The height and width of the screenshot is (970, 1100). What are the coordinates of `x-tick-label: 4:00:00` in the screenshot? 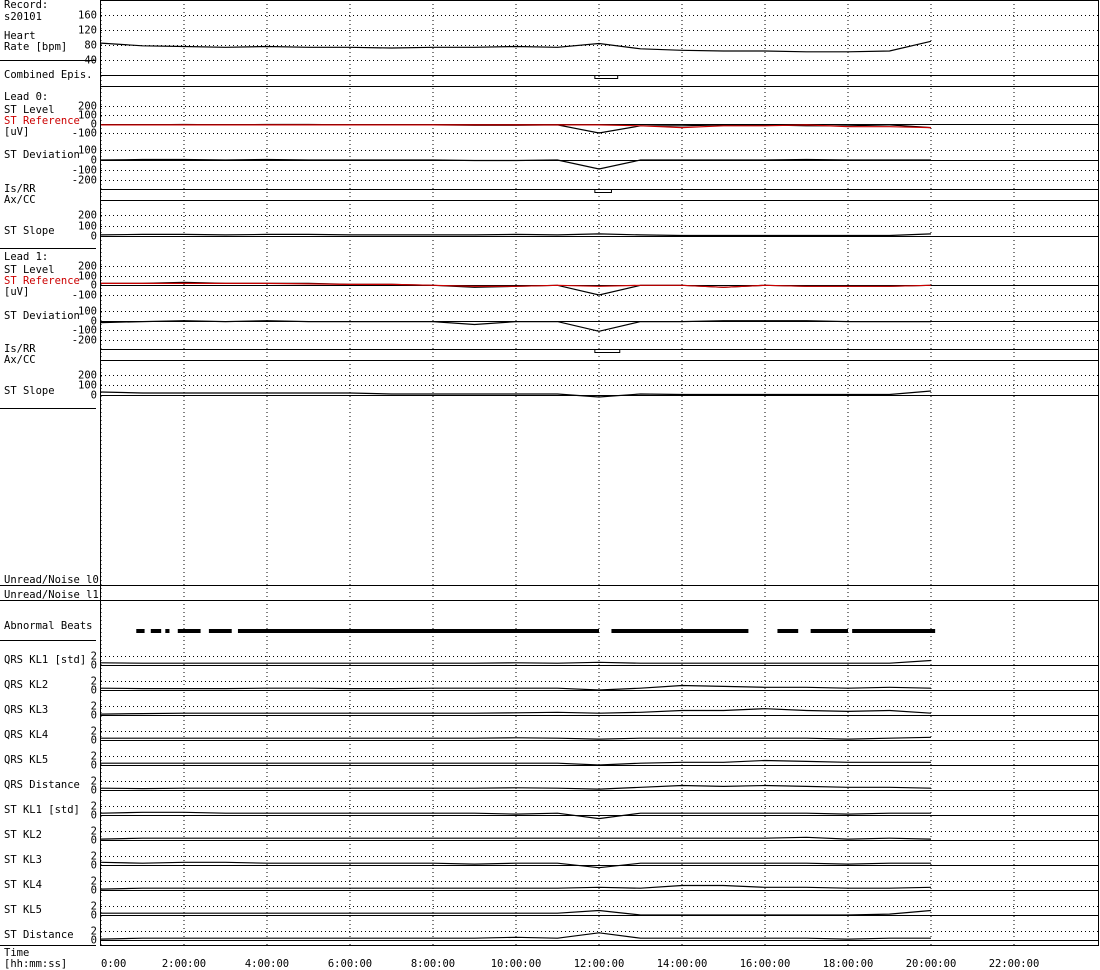 It's located at (267, 964).